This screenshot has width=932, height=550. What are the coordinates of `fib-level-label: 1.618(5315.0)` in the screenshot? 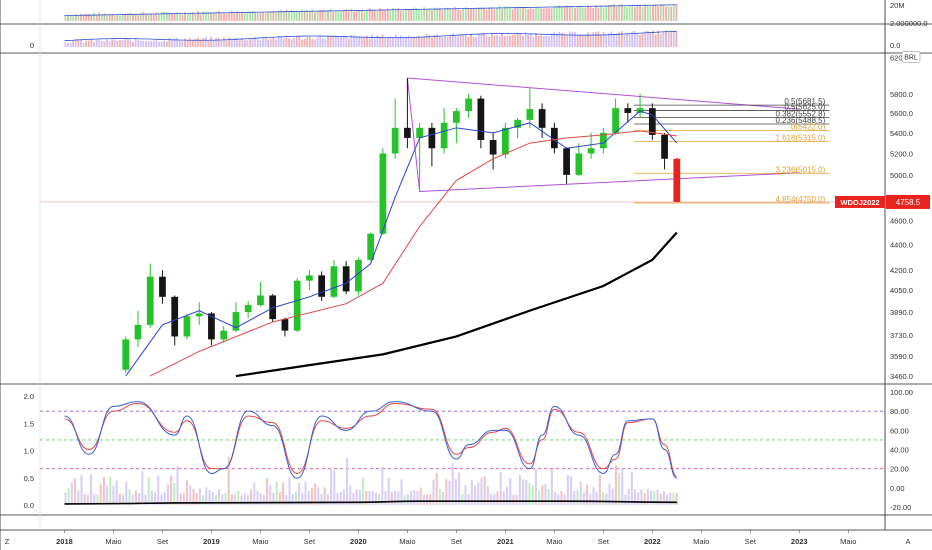 It's located at (800, 138).